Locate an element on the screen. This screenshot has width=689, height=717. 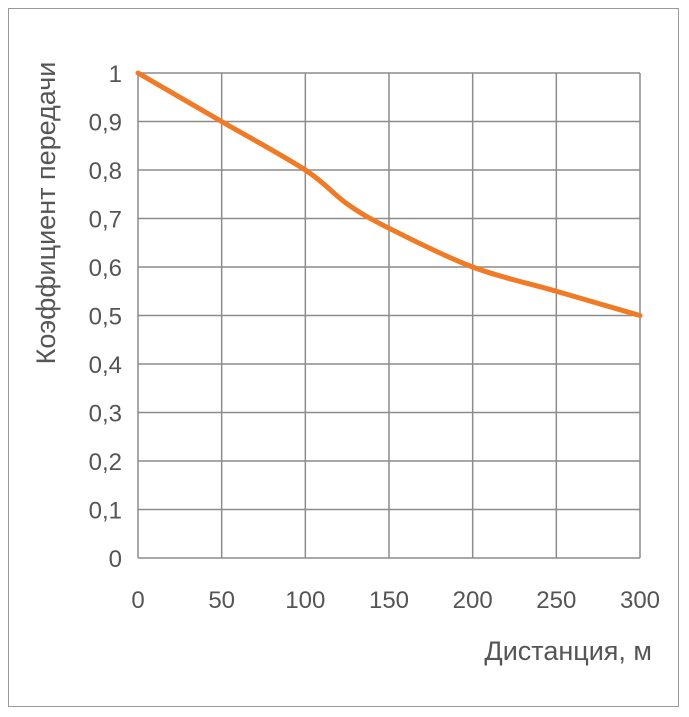
y-tick-label: 0,2 is located at coordinates (105, 462).